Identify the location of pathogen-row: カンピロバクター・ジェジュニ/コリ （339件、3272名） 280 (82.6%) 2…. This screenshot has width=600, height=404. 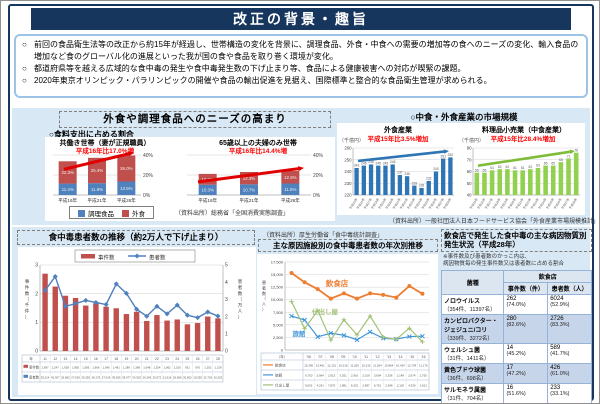
(516, 329).